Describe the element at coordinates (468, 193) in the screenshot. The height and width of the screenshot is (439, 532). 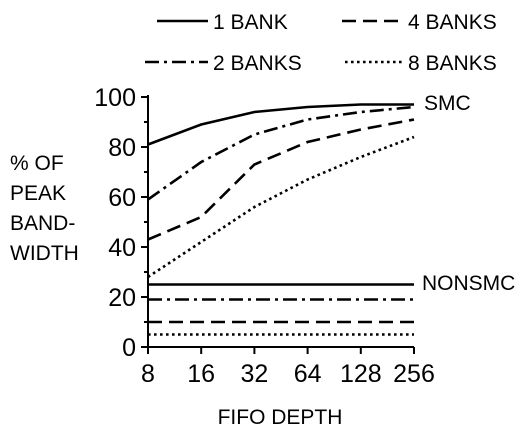
I see `group-labels: SMC NONSMC` at that location.